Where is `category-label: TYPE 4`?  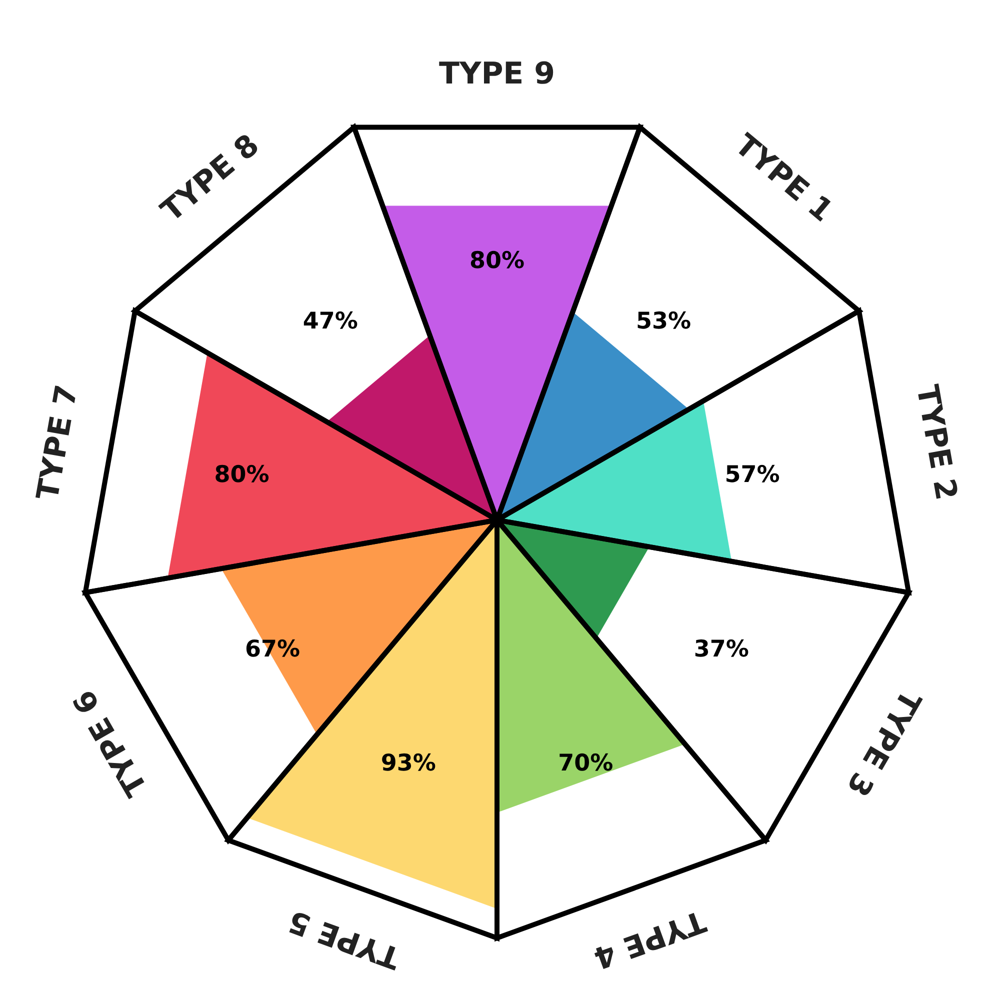 category-label: TYPE 4 is located at coordinates (649, 939).